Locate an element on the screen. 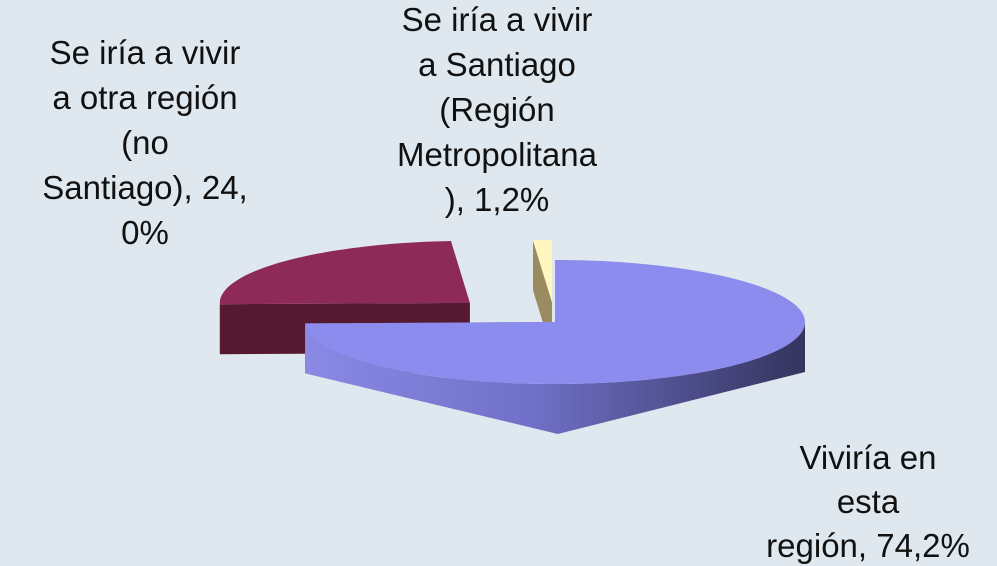 This screenshot has width=997, height=566. data-label-line: esta is located at coordinates (868, 501).